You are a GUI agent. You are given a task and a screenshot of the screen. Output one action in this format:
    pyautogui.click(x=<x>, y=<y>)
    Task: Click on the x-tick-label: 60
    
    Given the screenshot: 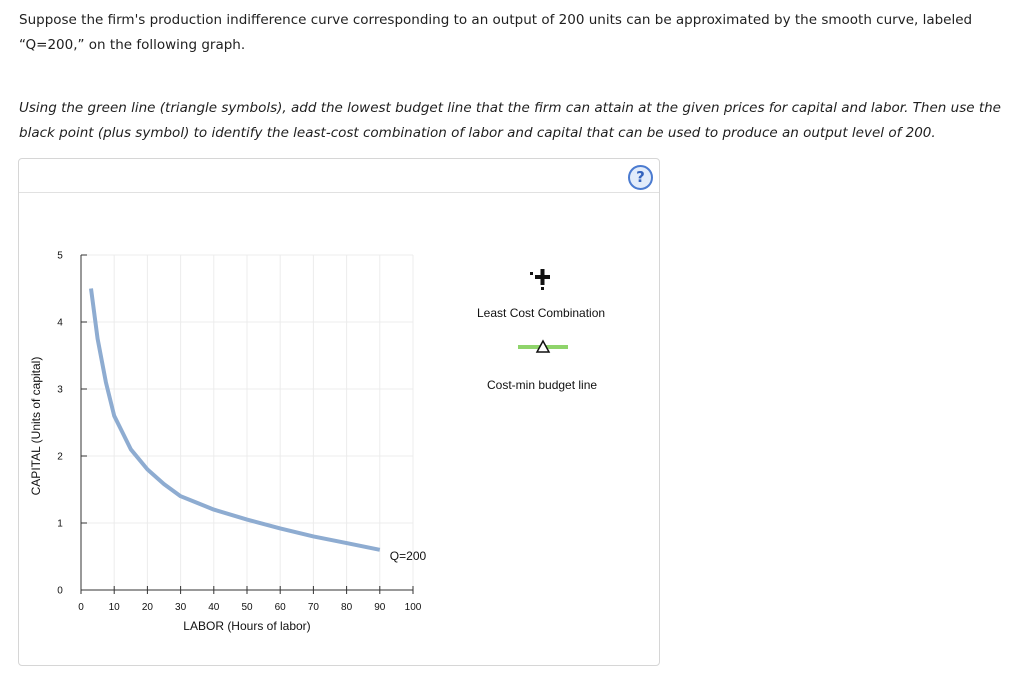 What is the action you would take?
    pyautogui.click(x=281, y=607)
    